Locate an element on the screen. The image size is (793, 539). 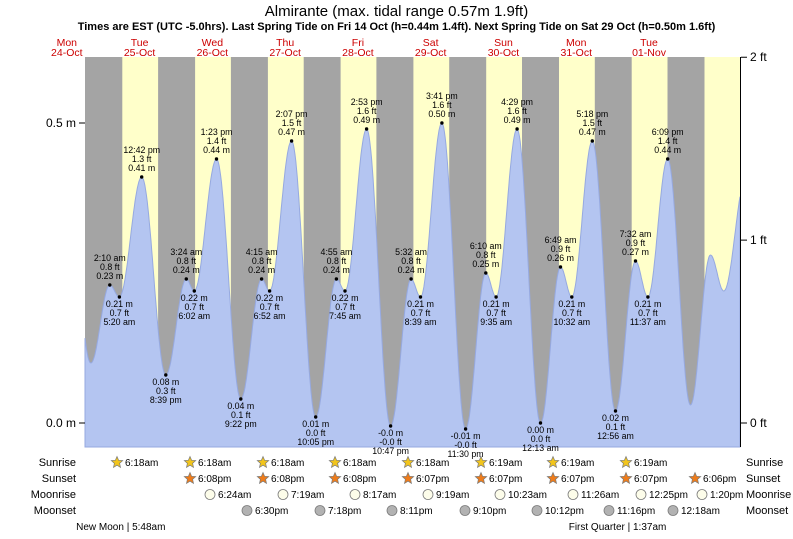
high-tide-label: 0.41 m is located at coordinates (141, 168).